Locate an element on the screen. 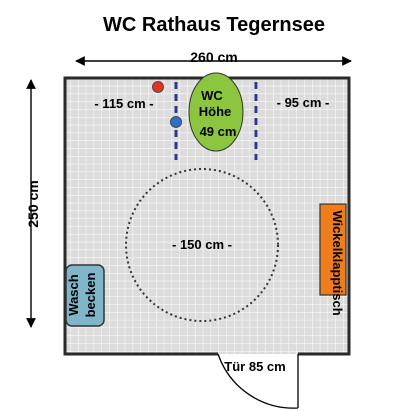 The height and width of the screenshot is (411, 400). turning-circle-label: - 150 cm - is located at coordinates (202, 244).